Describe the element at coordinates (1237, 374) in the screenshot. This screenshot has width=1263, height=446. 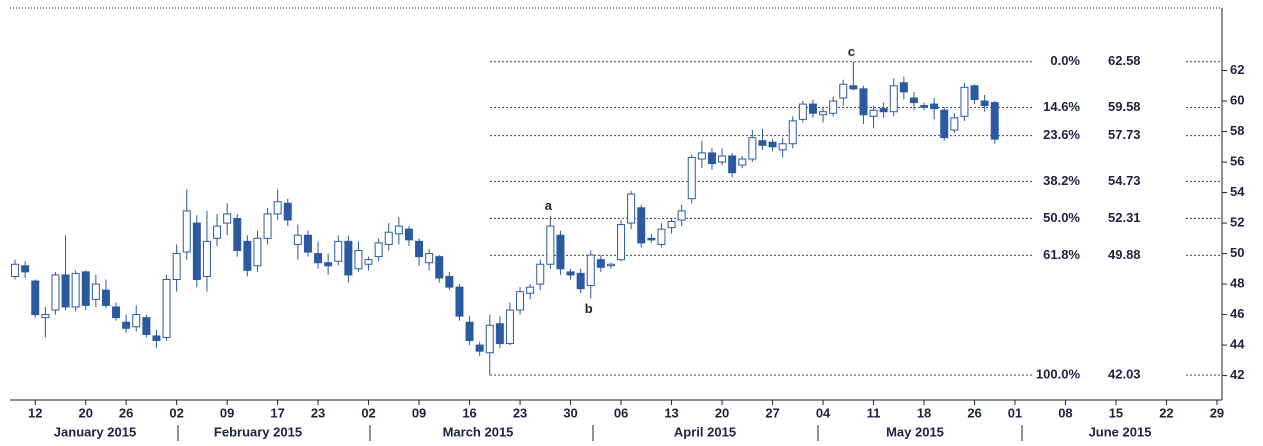
I see `y-tick-label: 42` at that location.